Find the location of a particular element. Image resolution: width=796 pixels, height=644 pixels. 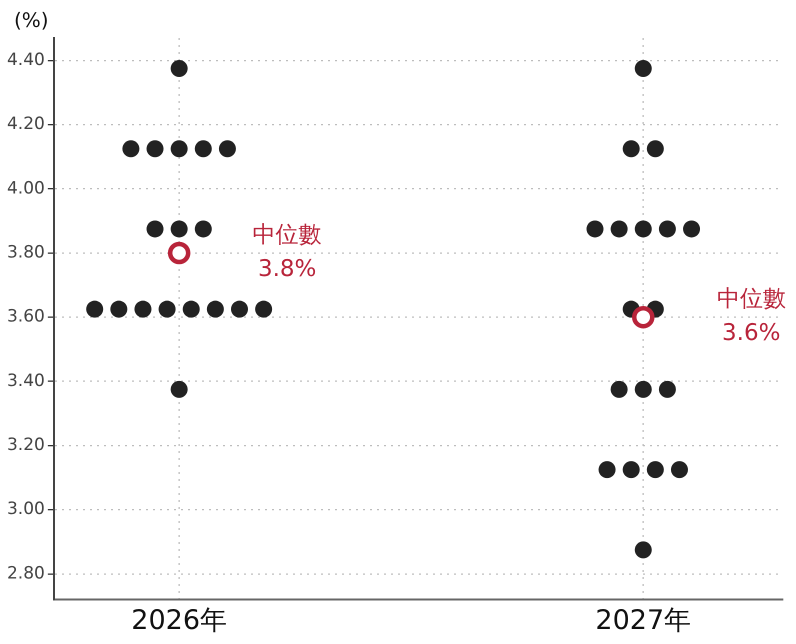

x-tick-label: 2026年 is located at coordinates (179, 620).